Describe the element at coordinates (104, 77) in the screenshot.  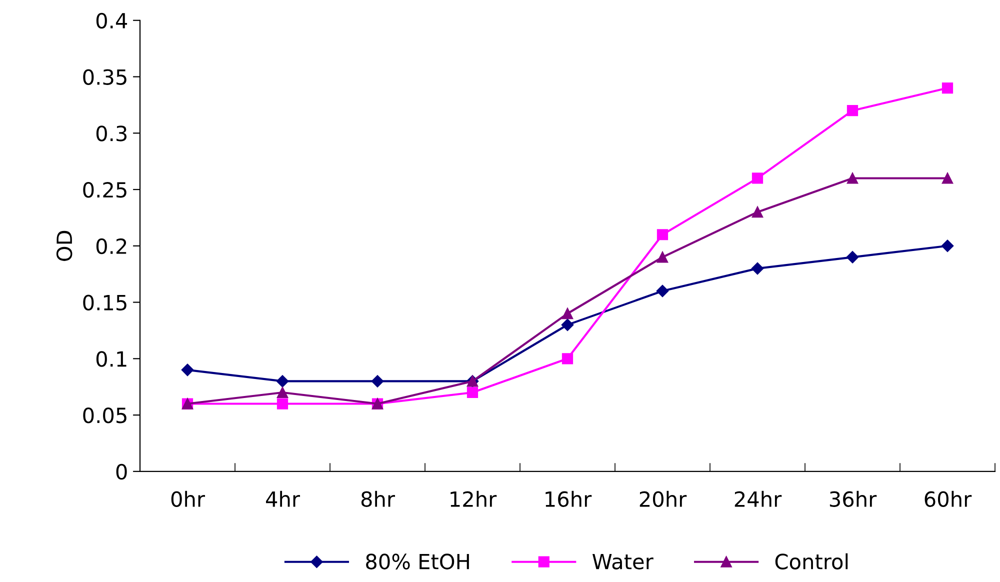
I see `y-tick-label: 0.35` at that location.